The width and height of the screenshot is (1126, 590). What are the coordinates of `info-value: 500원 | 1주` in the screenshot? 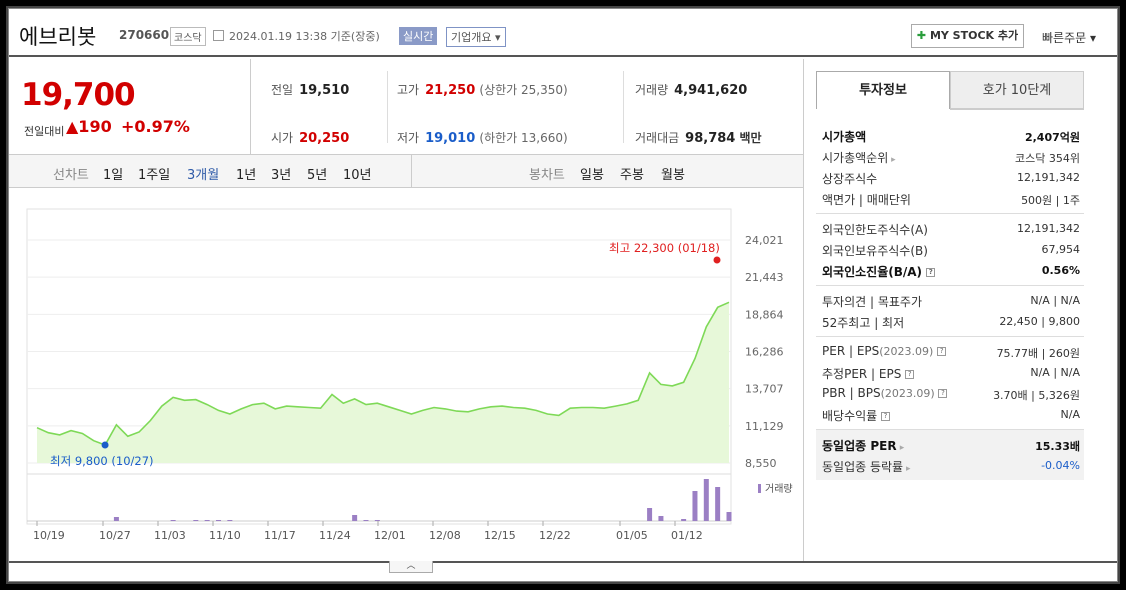 It's located at (1050, 200).